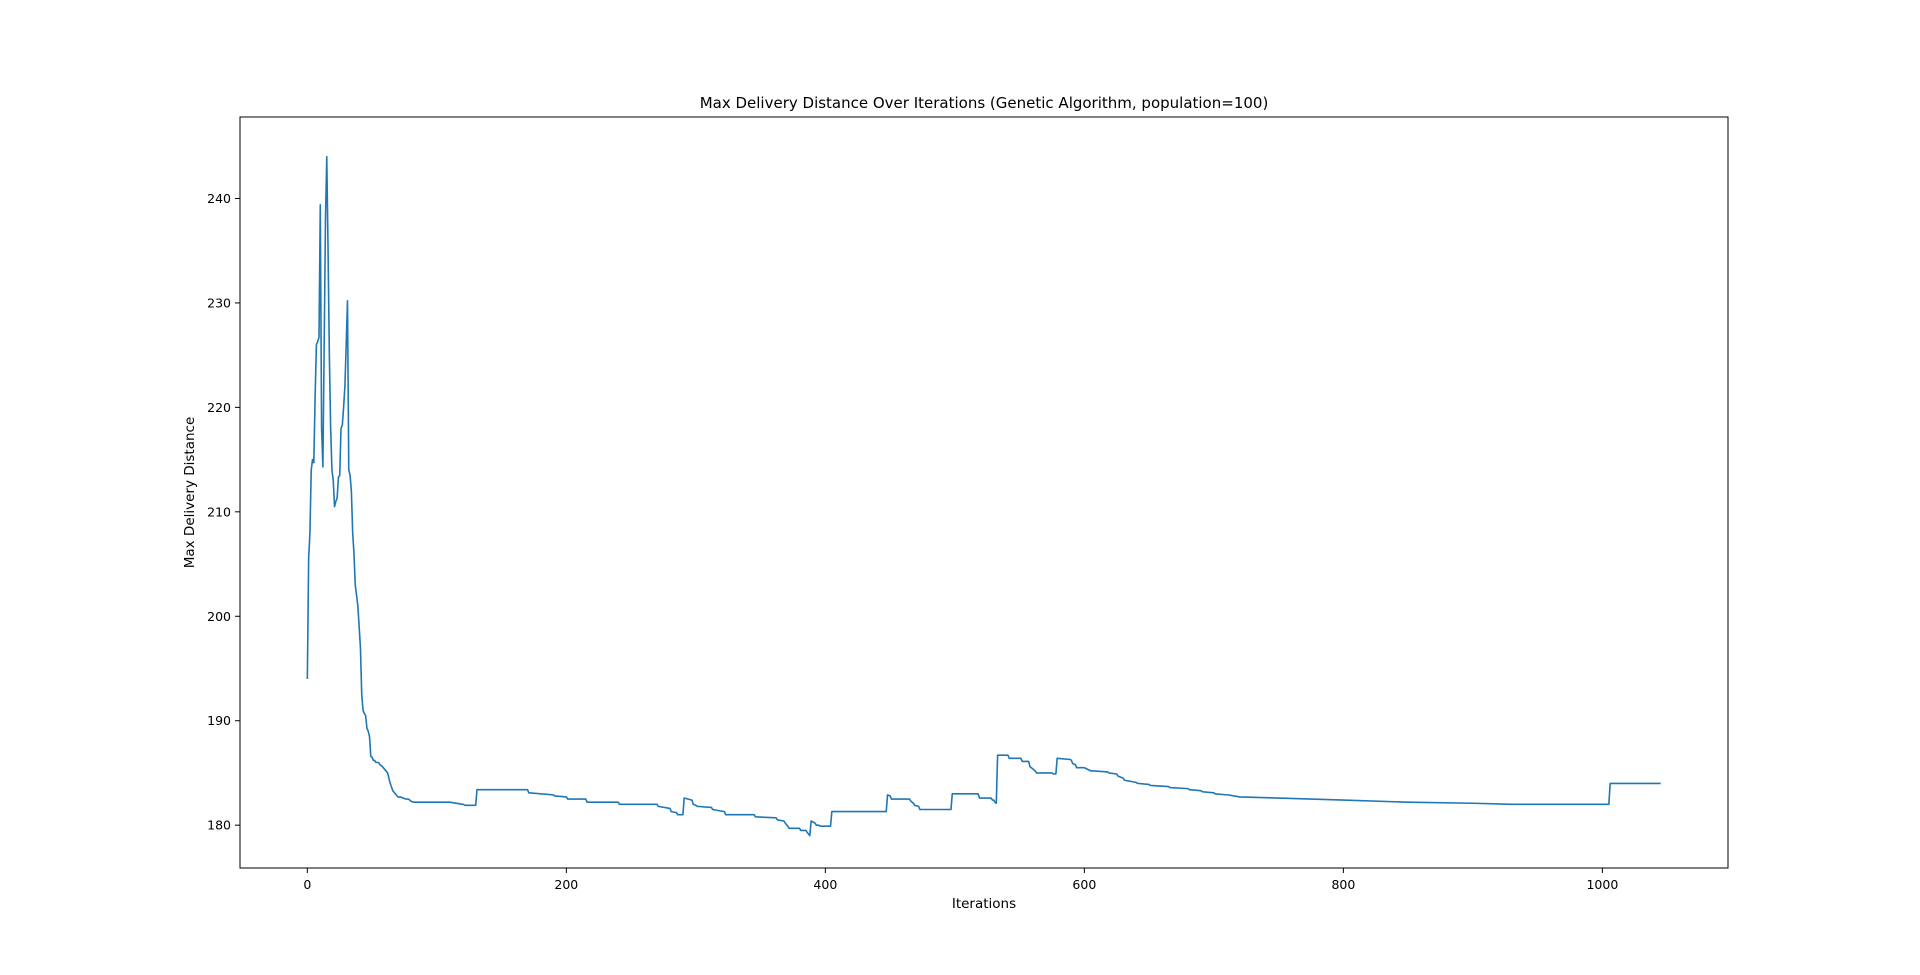  What do you see at coordinates (566, 884) in the screenshot?
I see `x-tick-label: 200` at bounding box center [566, 884].